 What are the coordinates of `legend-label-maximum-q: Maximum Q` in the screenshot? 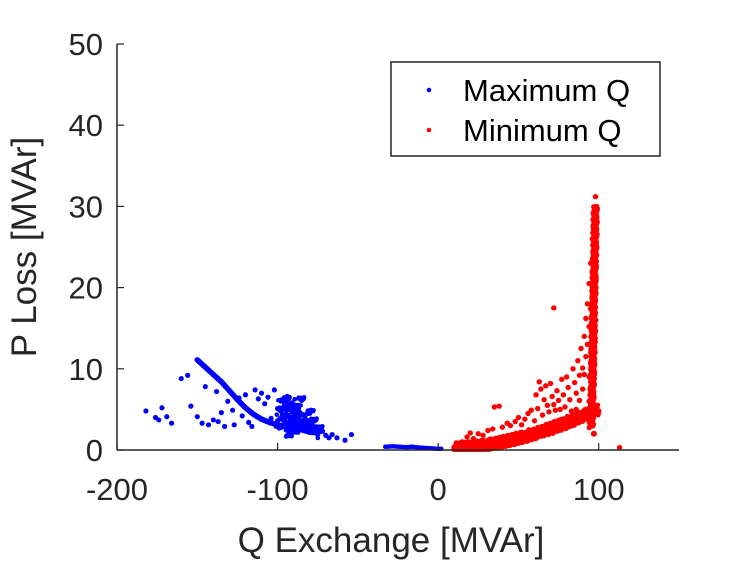 It's located at (546, 90).